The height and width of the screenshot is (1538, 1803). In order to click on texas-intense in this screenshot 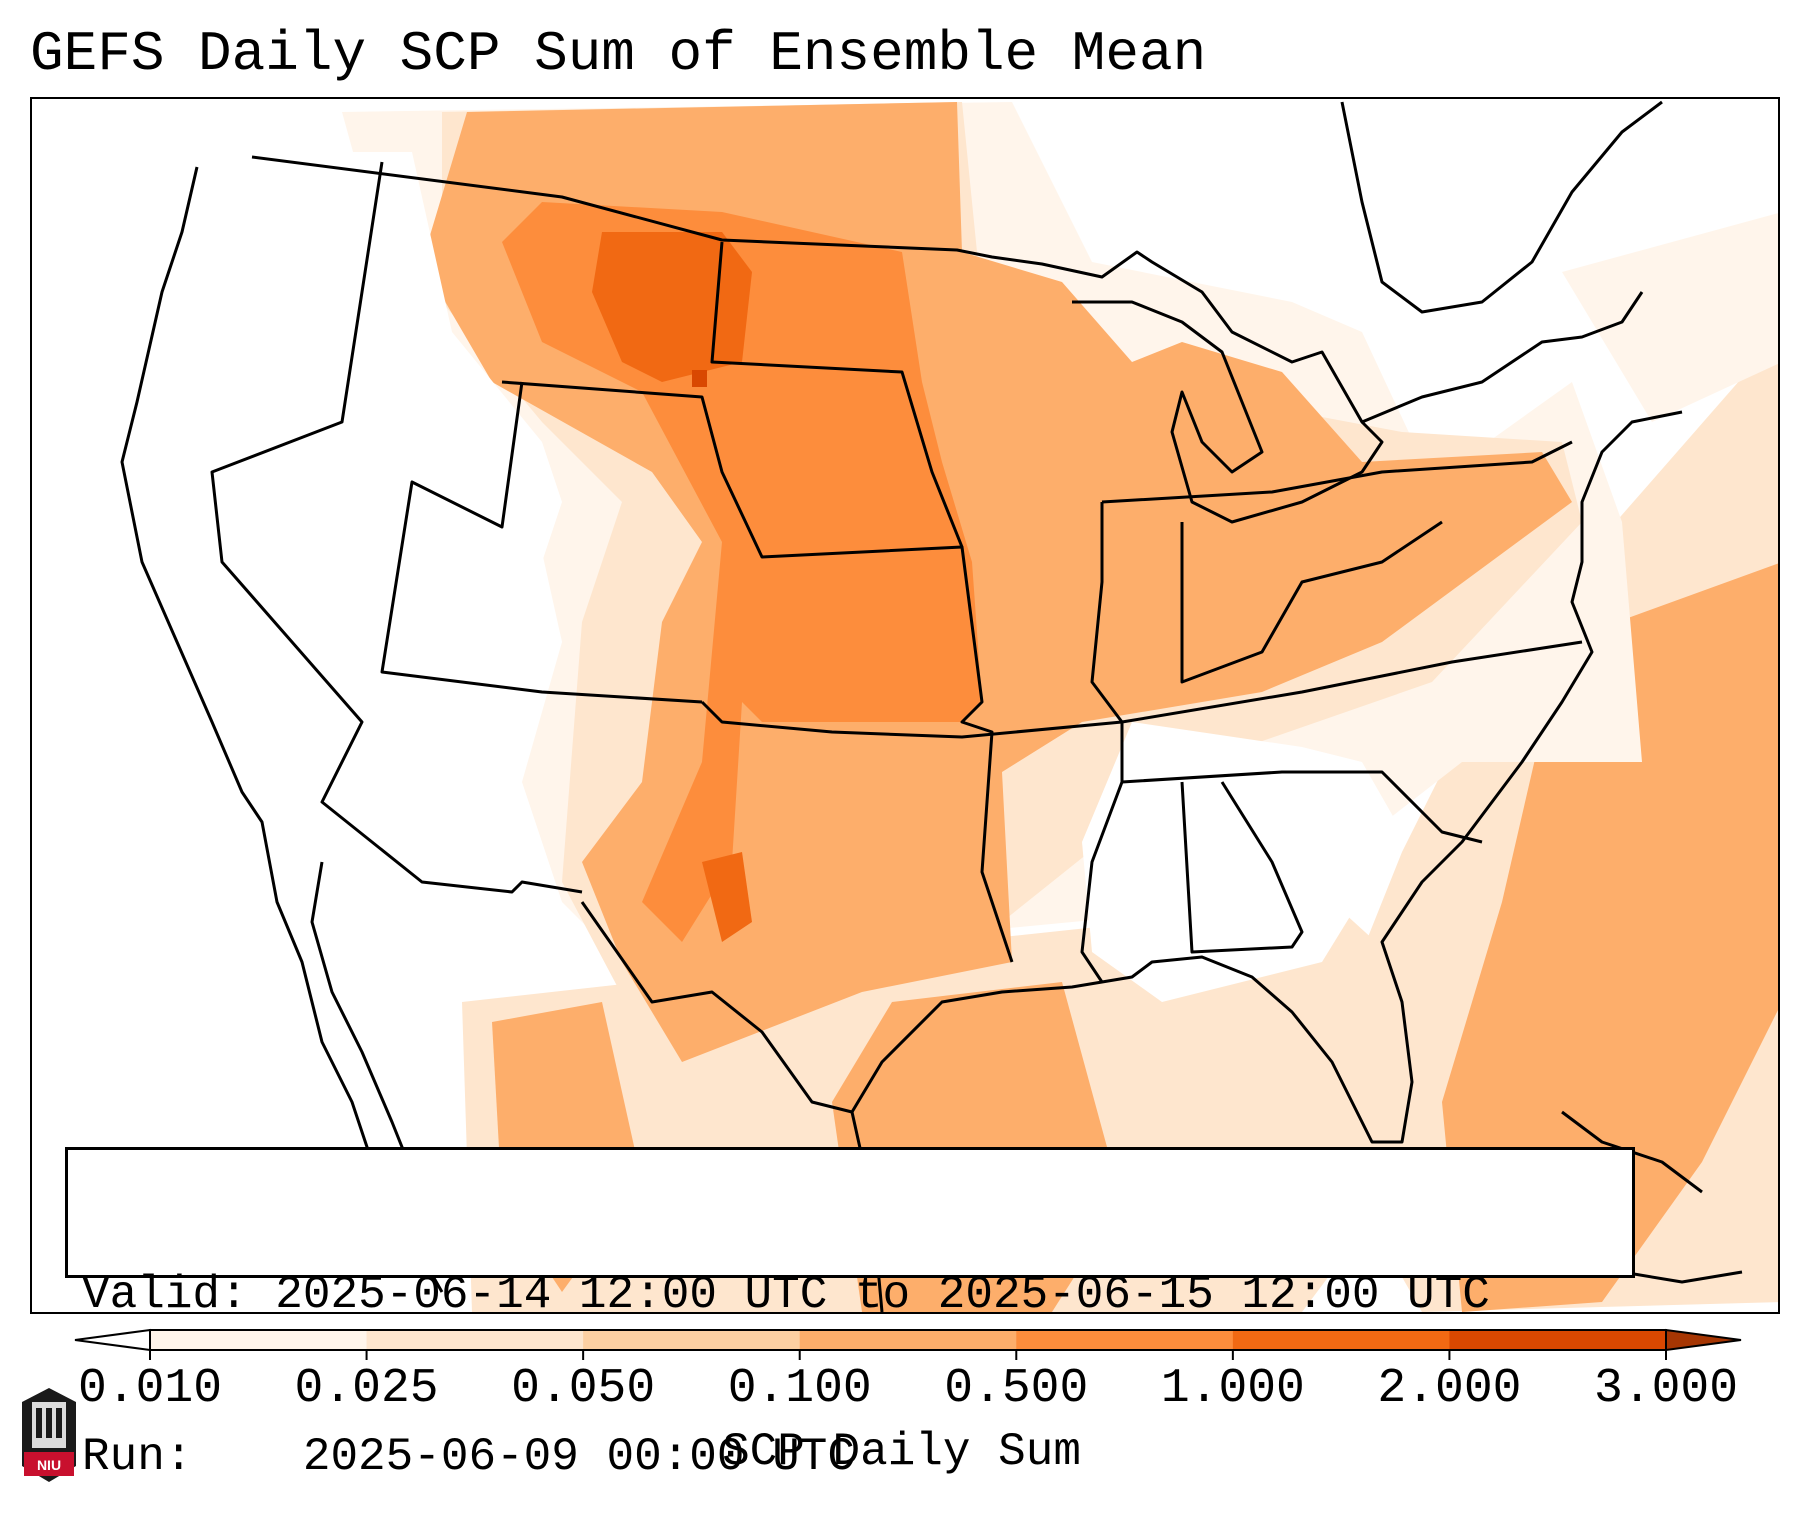, I will do `click(727, 897)`.